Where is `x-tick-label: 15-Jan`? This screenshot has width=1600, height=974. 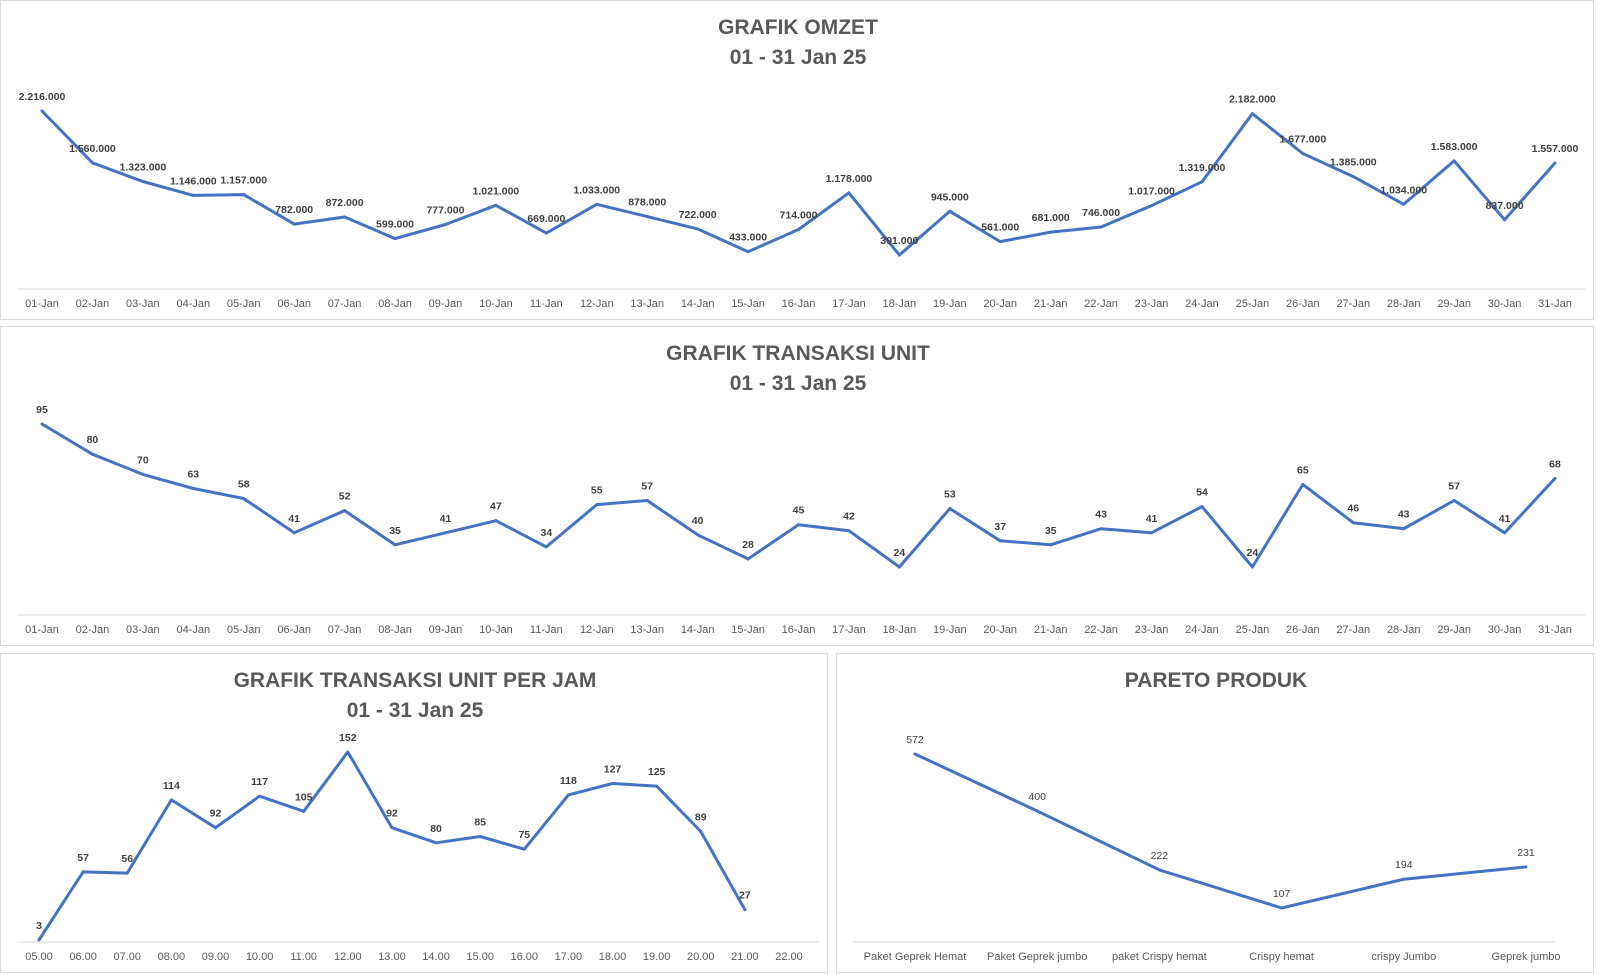 x-tick-label: 15-Jan is located at coordinates (748, 304).